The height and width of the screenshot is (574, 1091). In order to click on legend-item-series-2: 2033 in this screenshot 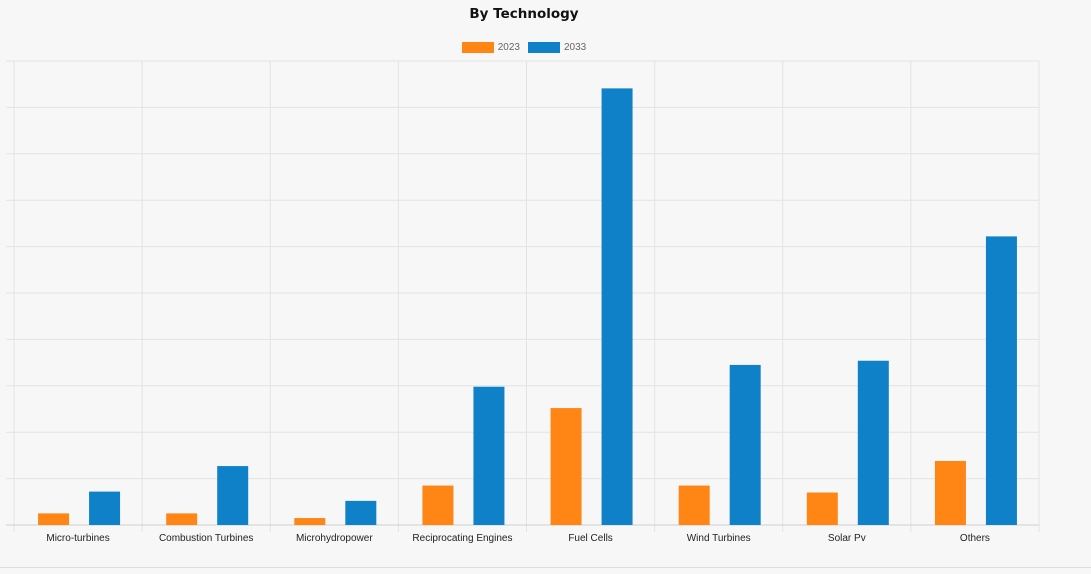, I will do `click(557, 47)`.